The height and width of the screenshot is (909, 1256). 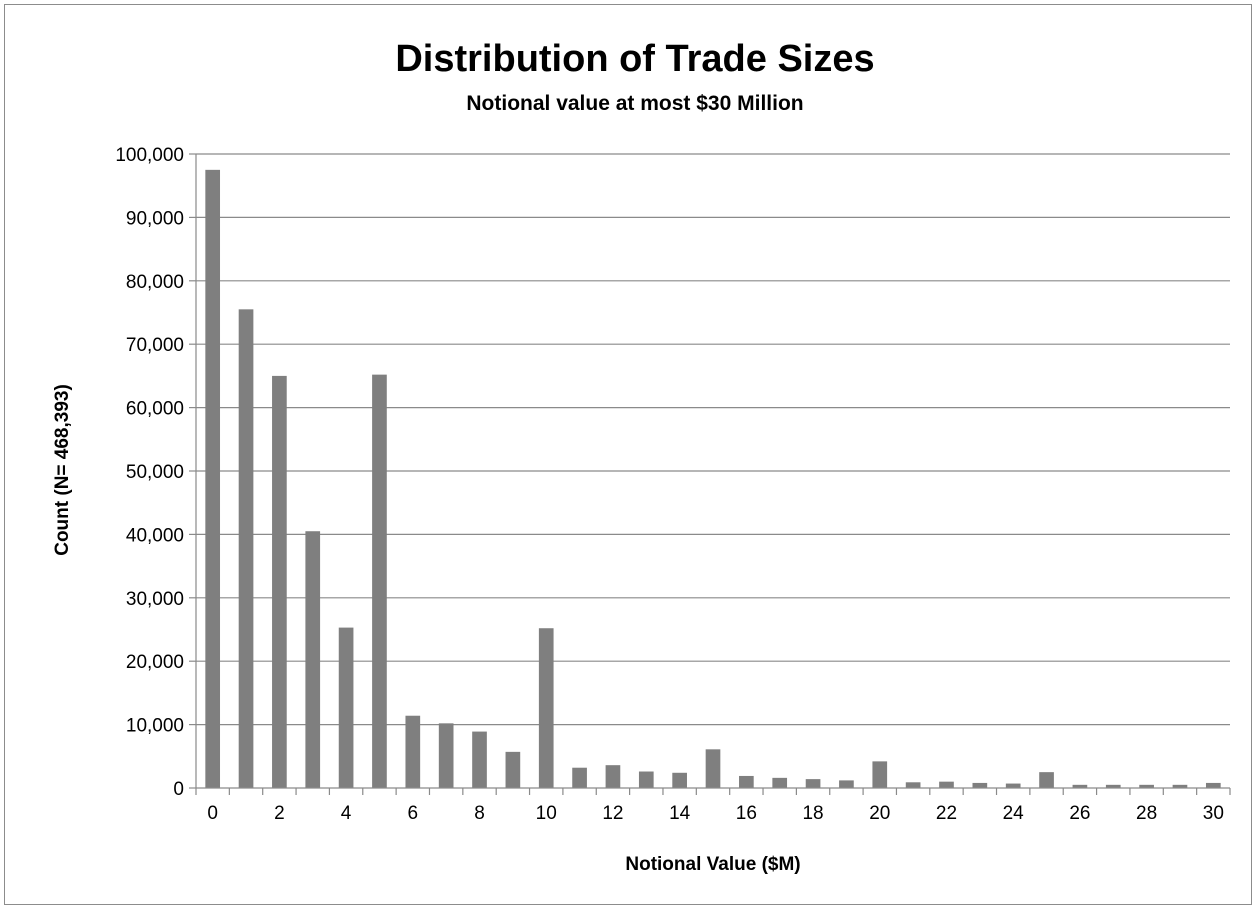 What do you see at coordinates (812, 813) in the screenshot?
I see `x-tick-label: 18` at bounding box center [812, 813].